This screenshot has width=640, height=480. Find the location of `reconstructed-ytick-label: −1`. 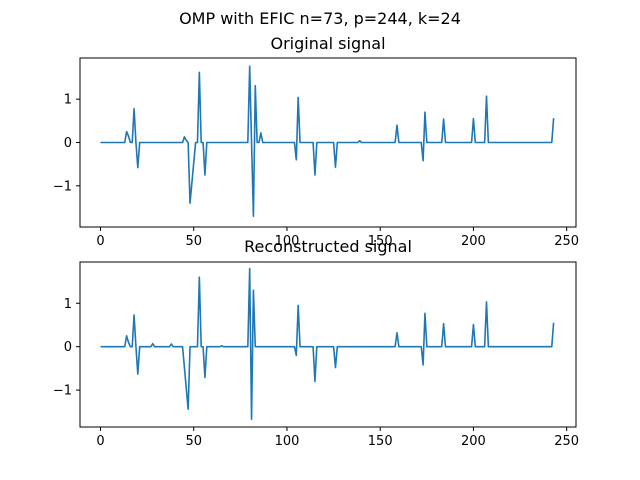

reconstructed-ytick-label: −1 is located at coordinates (62, 391).